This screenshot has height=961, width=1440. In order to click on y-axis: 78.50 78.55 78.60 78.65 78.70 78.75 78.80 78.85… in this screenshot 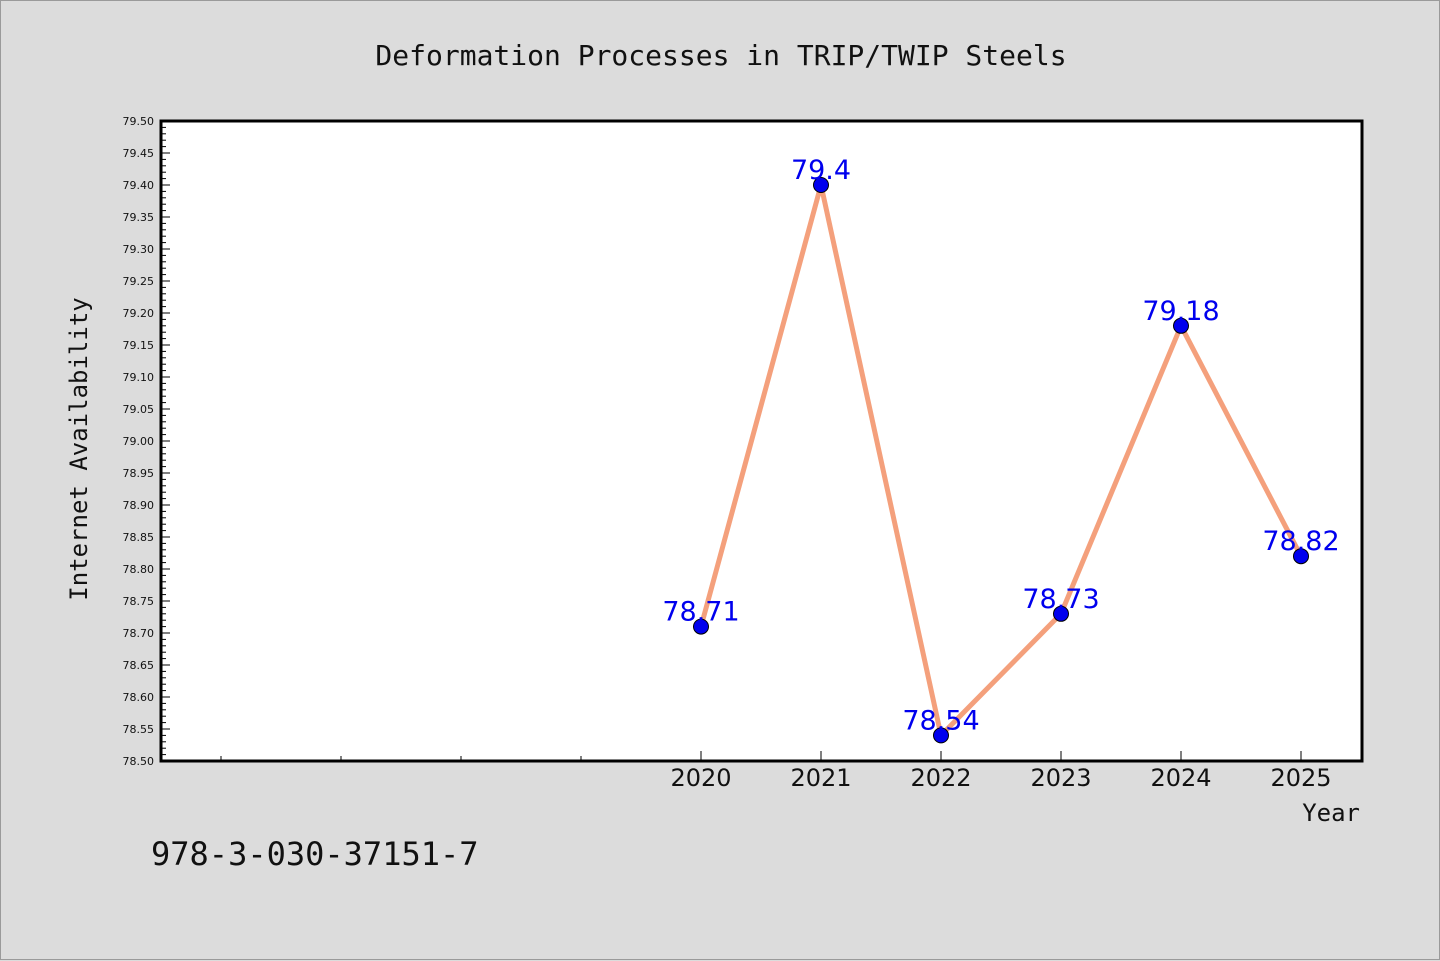, I will do `click(146, 441)`.